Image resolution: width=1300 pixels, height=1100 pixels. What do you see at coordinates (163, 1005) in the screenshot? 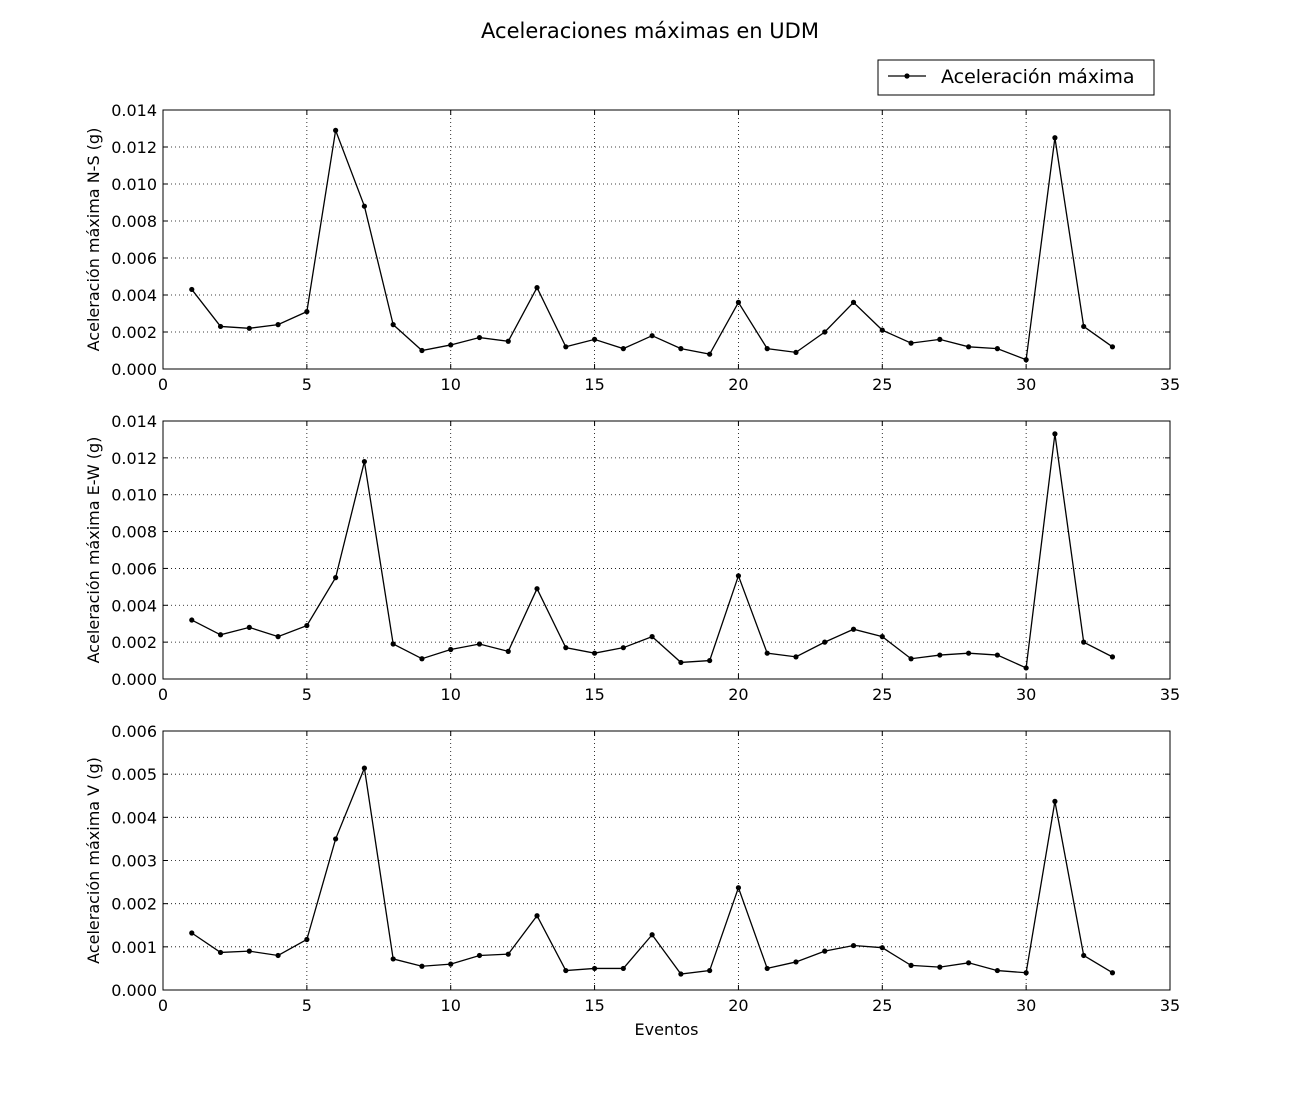
I see `xtick-label-v-0: 0` at bounding box center [163, 1005].